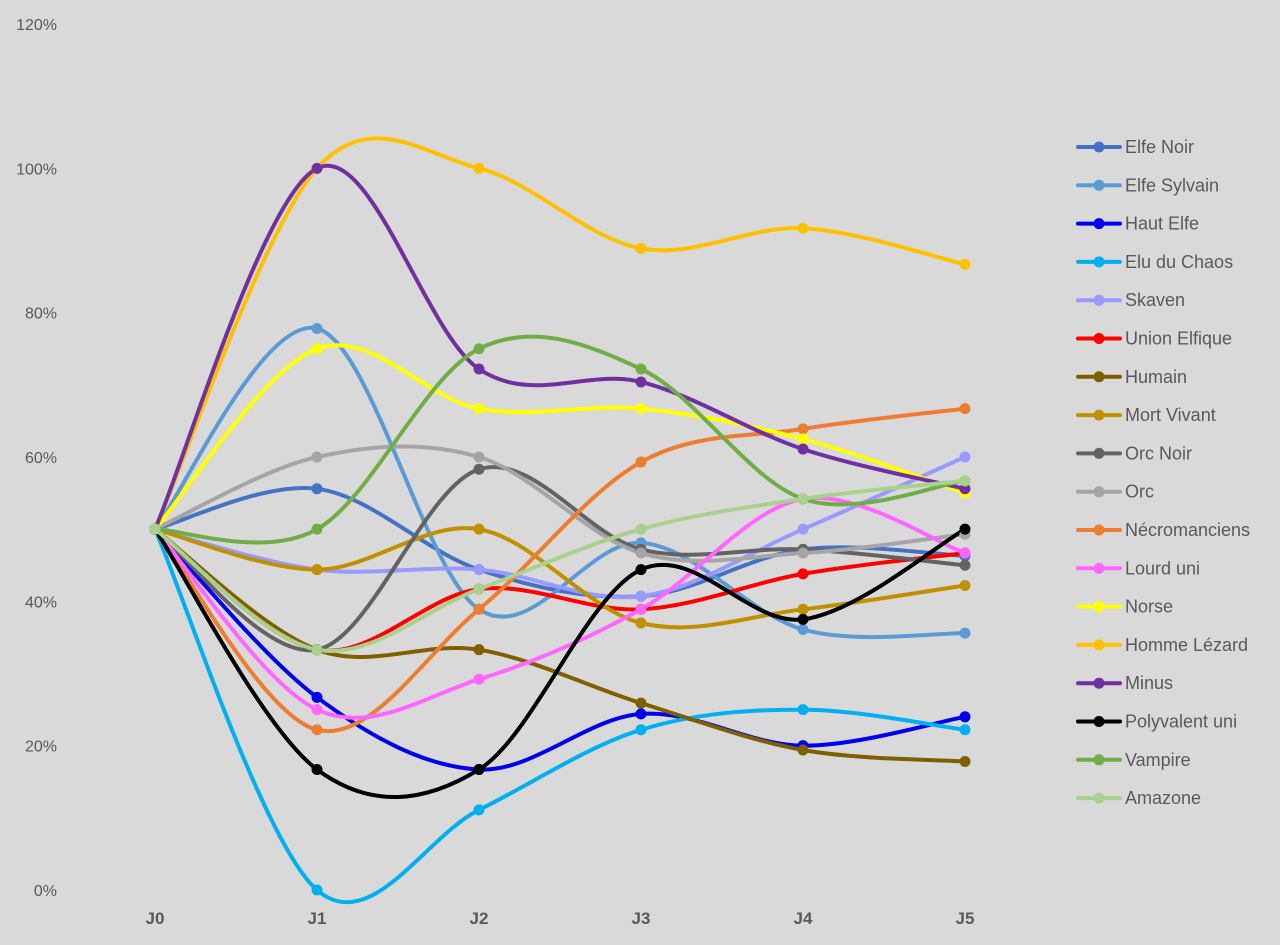 The image size is (1280, 945). I want to click on legend-label: Mort Vivant, so click(1170, 415).